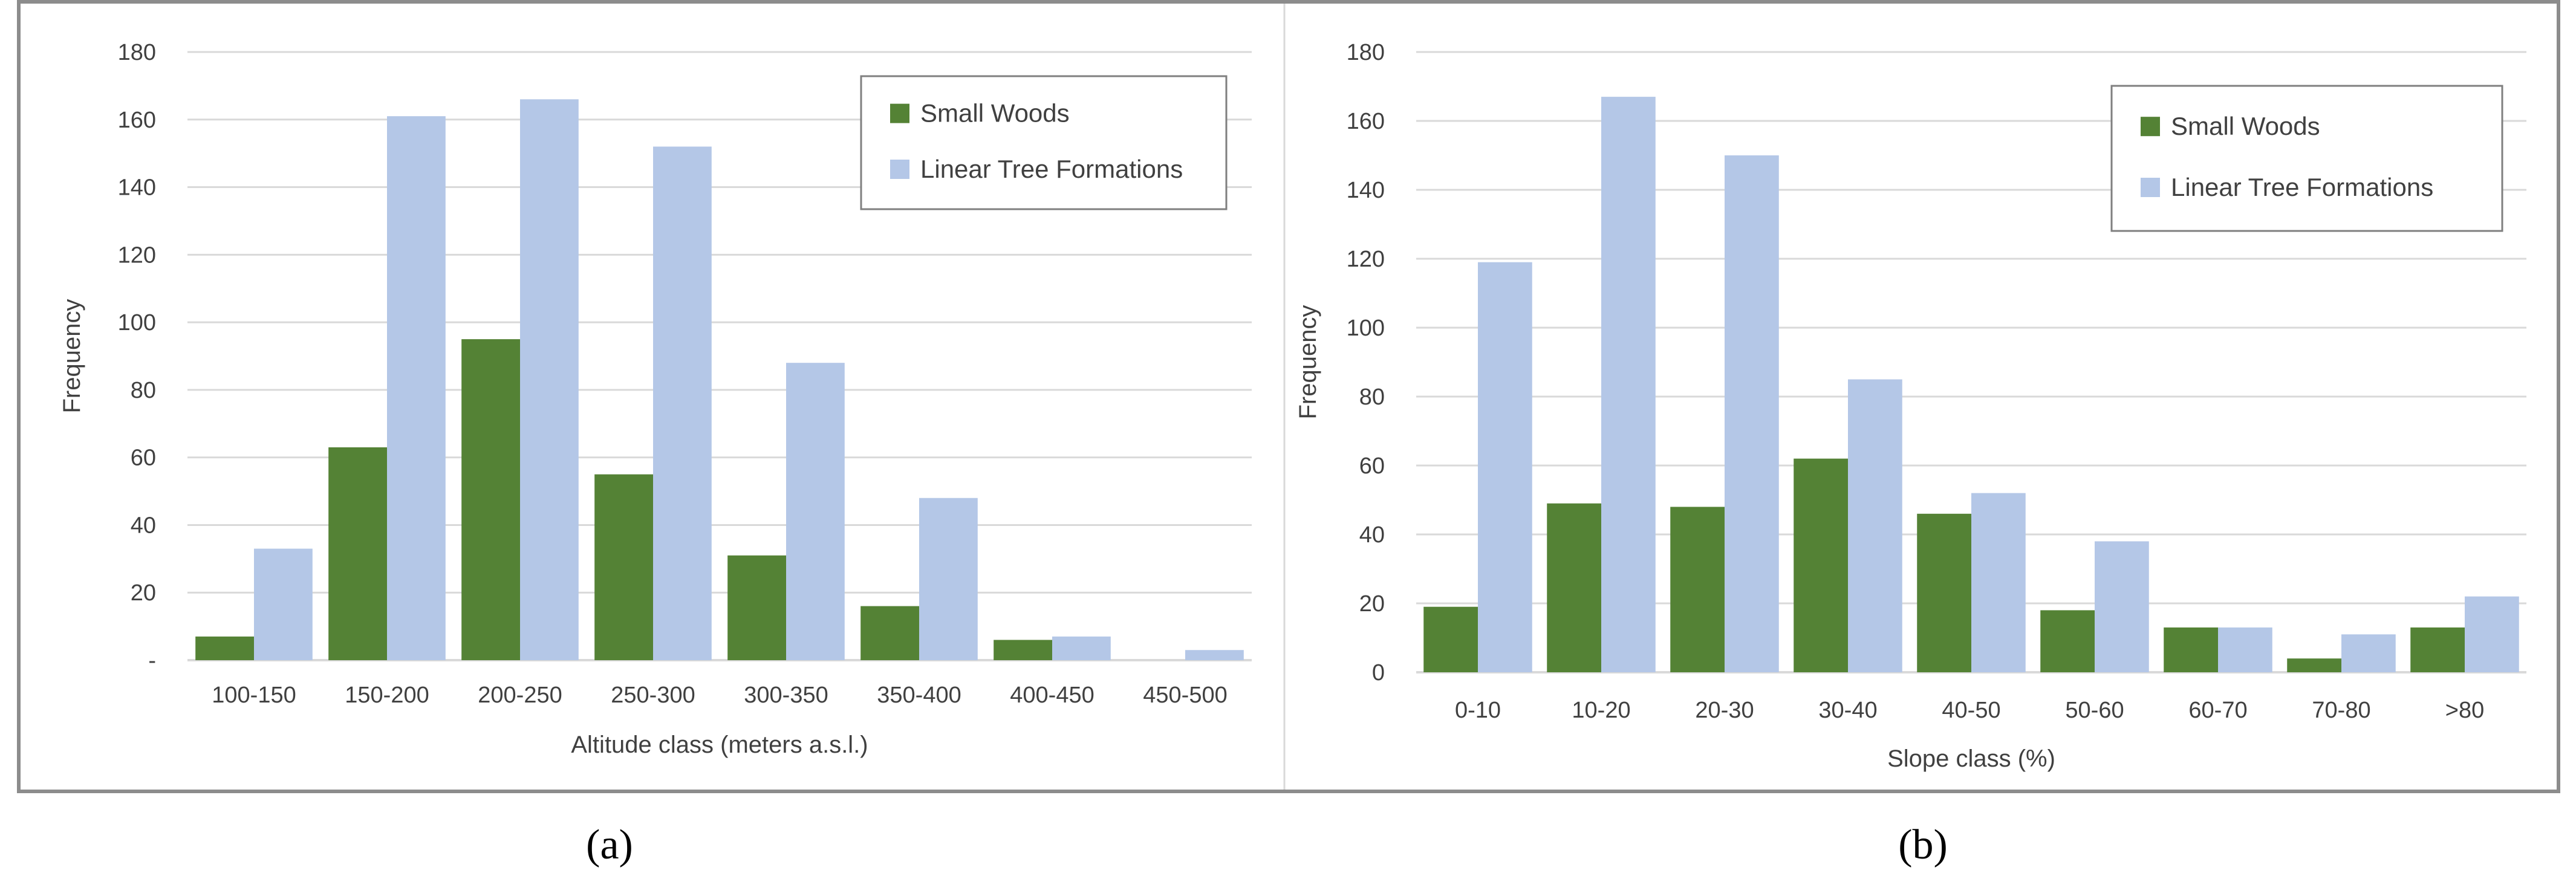 This screenshot has height=876, width=2576. What do you see at coordinates (1923, 845) in the screenshot?
I see `figure-caption: (b)` at bounding box center [1923, 845].